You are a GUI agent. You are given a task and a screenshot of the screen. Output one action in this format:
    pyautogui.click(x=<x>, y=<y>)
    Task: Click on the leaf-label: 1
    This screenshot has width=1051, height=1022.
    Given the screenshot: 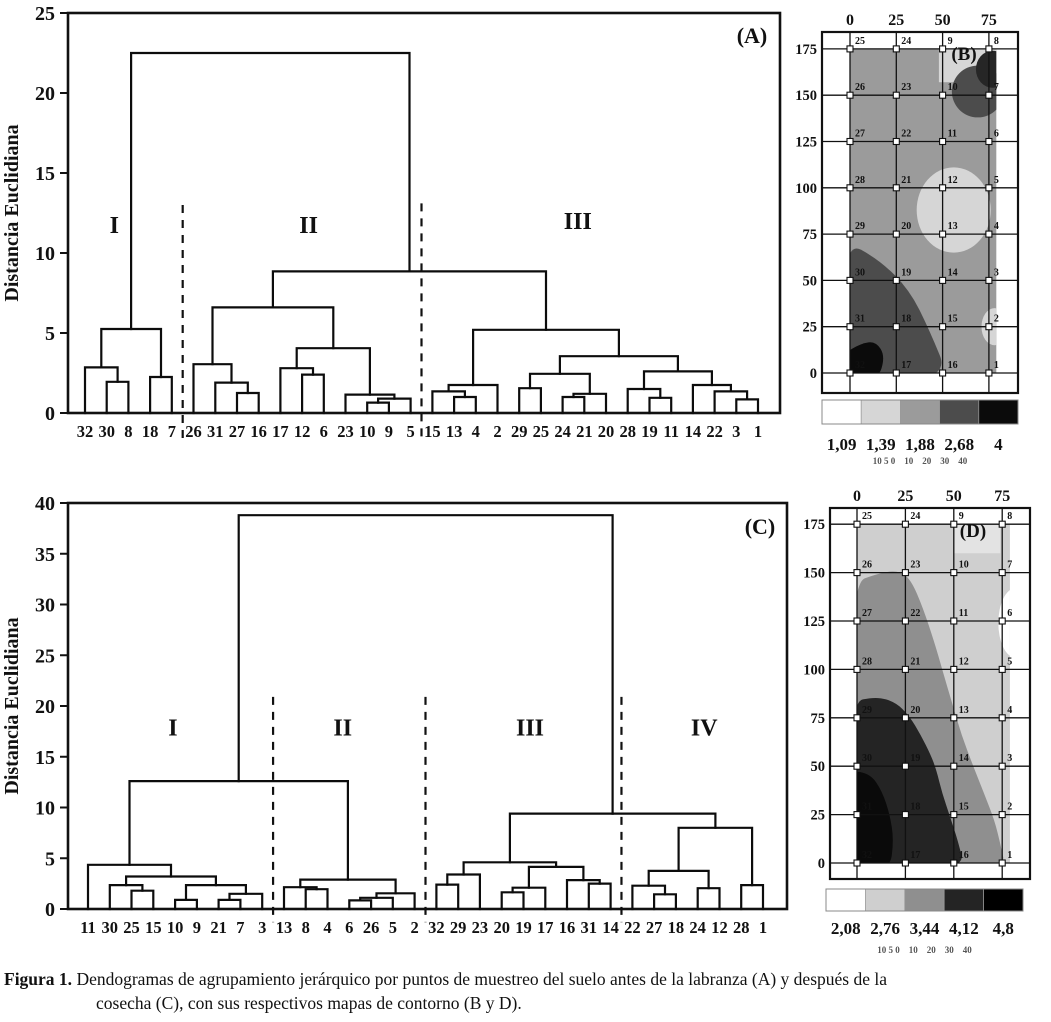 What is the action you would take?
    pyautogui.click(x=758, y=431)
    